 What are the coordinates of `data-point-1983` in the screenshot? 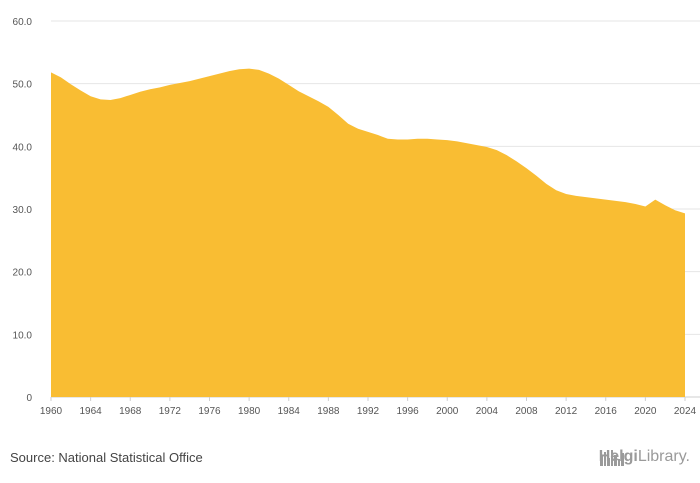 It's located at (279, 79).